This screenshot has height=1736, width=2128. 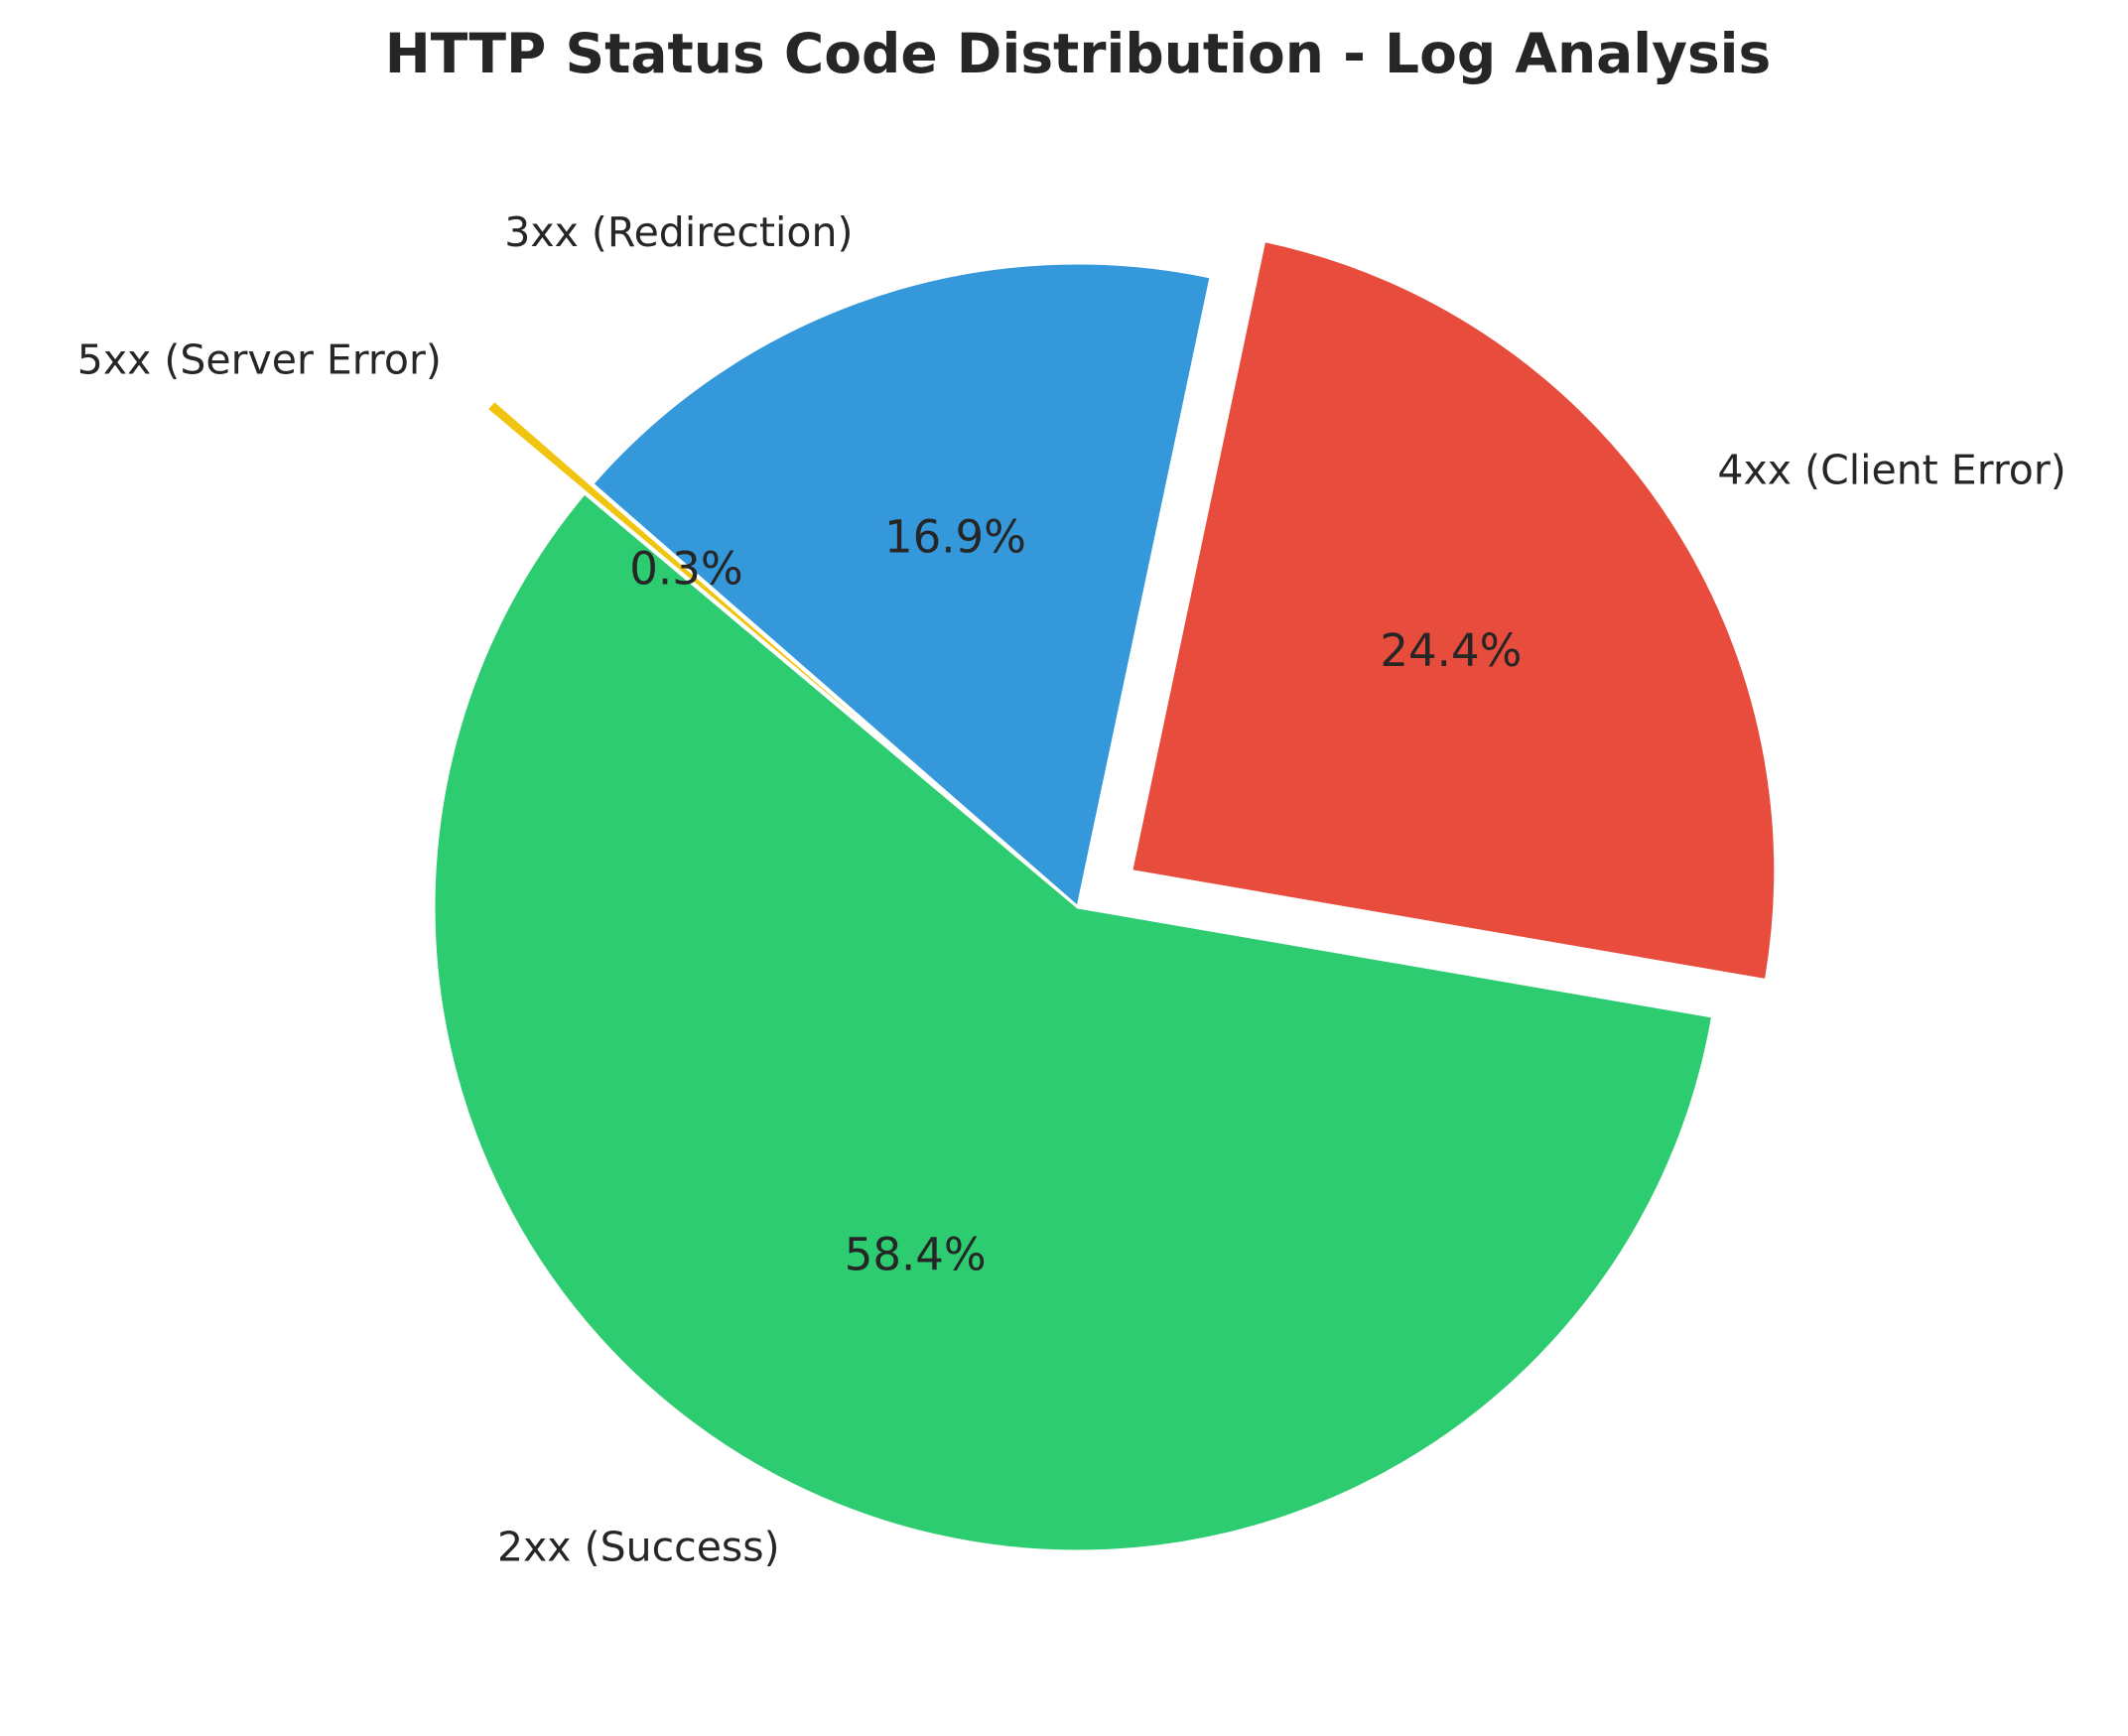 What do you see at coordinates (916, 1254) in the screenshot?
I see `percent-label: 58.4%` at bounding box center [916, 1254].